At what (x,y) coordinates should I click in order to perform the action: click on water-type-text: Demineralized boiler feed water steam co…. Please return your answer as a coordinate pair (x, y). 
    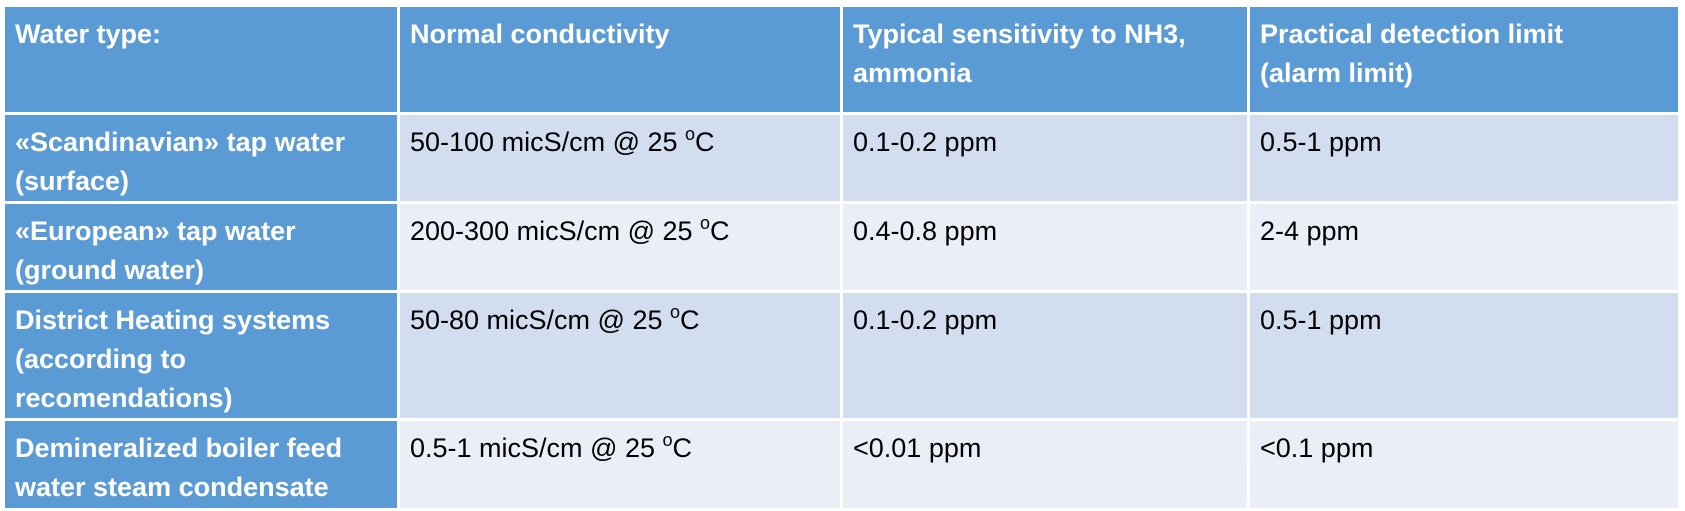
    Looking at the image, I should click on (178, 467).